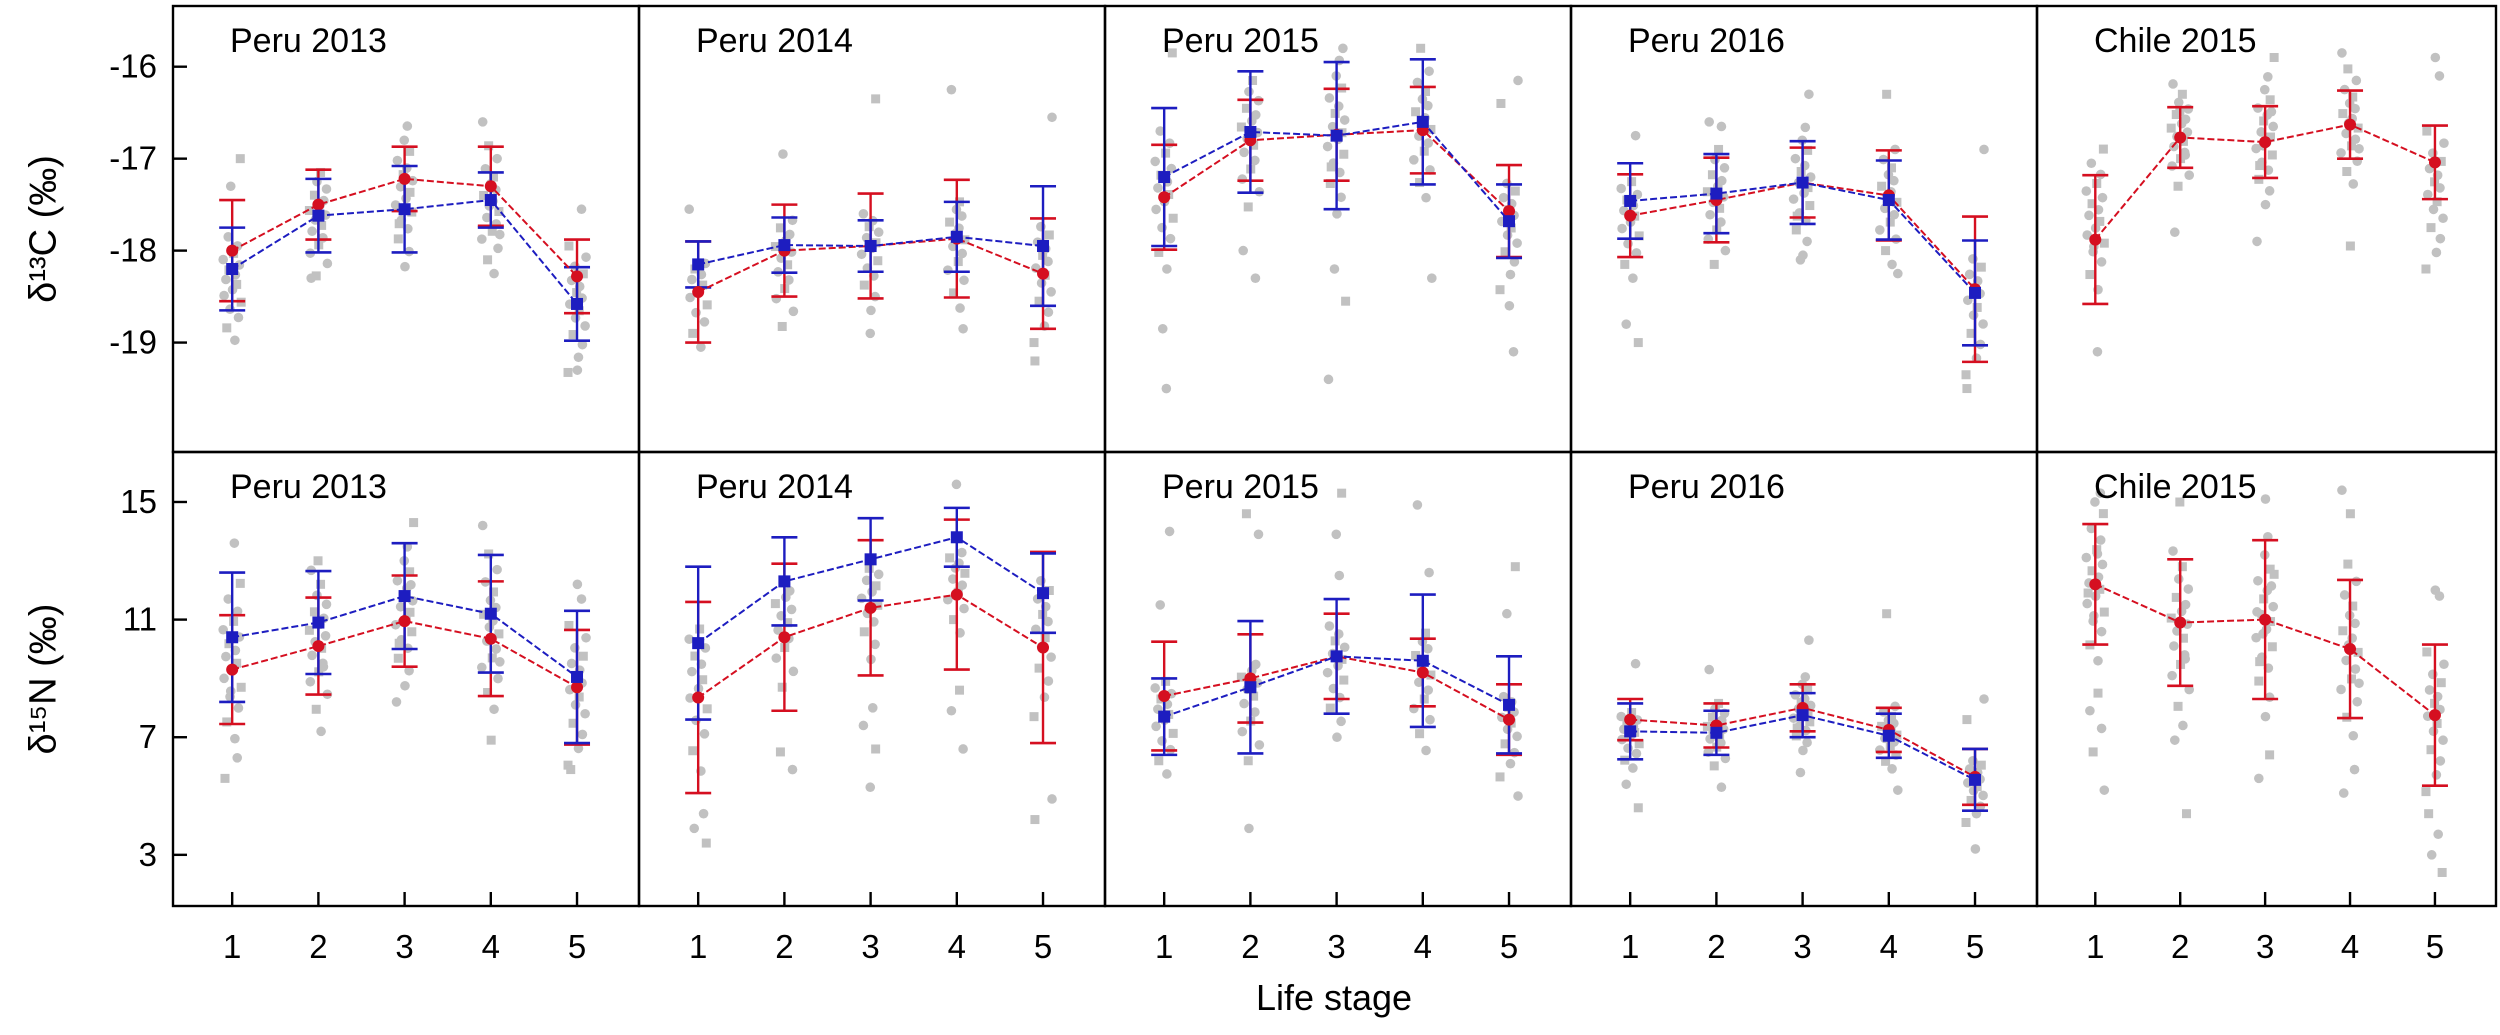  Describe the element at coordinates (406, 229) in the screenshot. I see `panel-d13c-peru-2013: Peru 2013` at that location.